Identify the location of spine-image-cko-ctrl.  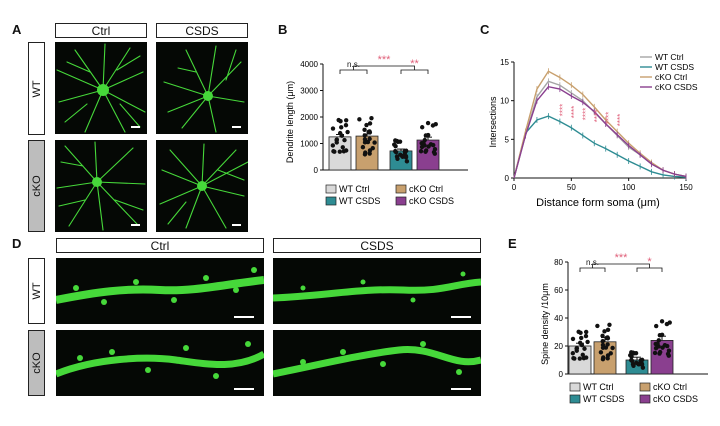
(160, 363).